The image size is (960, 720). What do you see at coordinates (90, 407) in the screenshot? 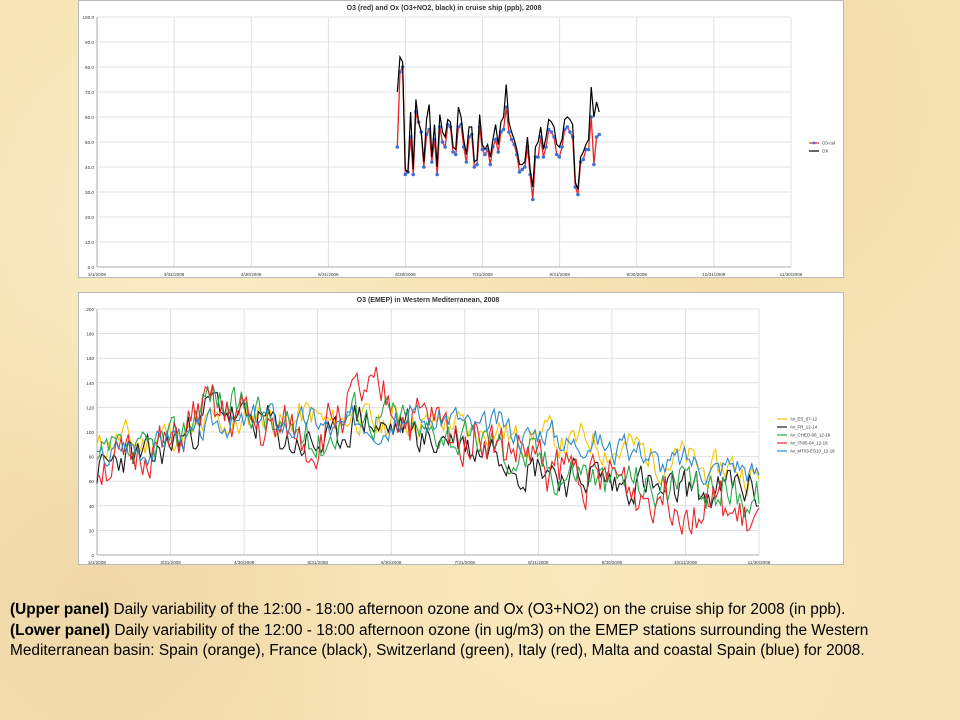
I see `y-tick-label: 120` at bounding box center [90, 407].